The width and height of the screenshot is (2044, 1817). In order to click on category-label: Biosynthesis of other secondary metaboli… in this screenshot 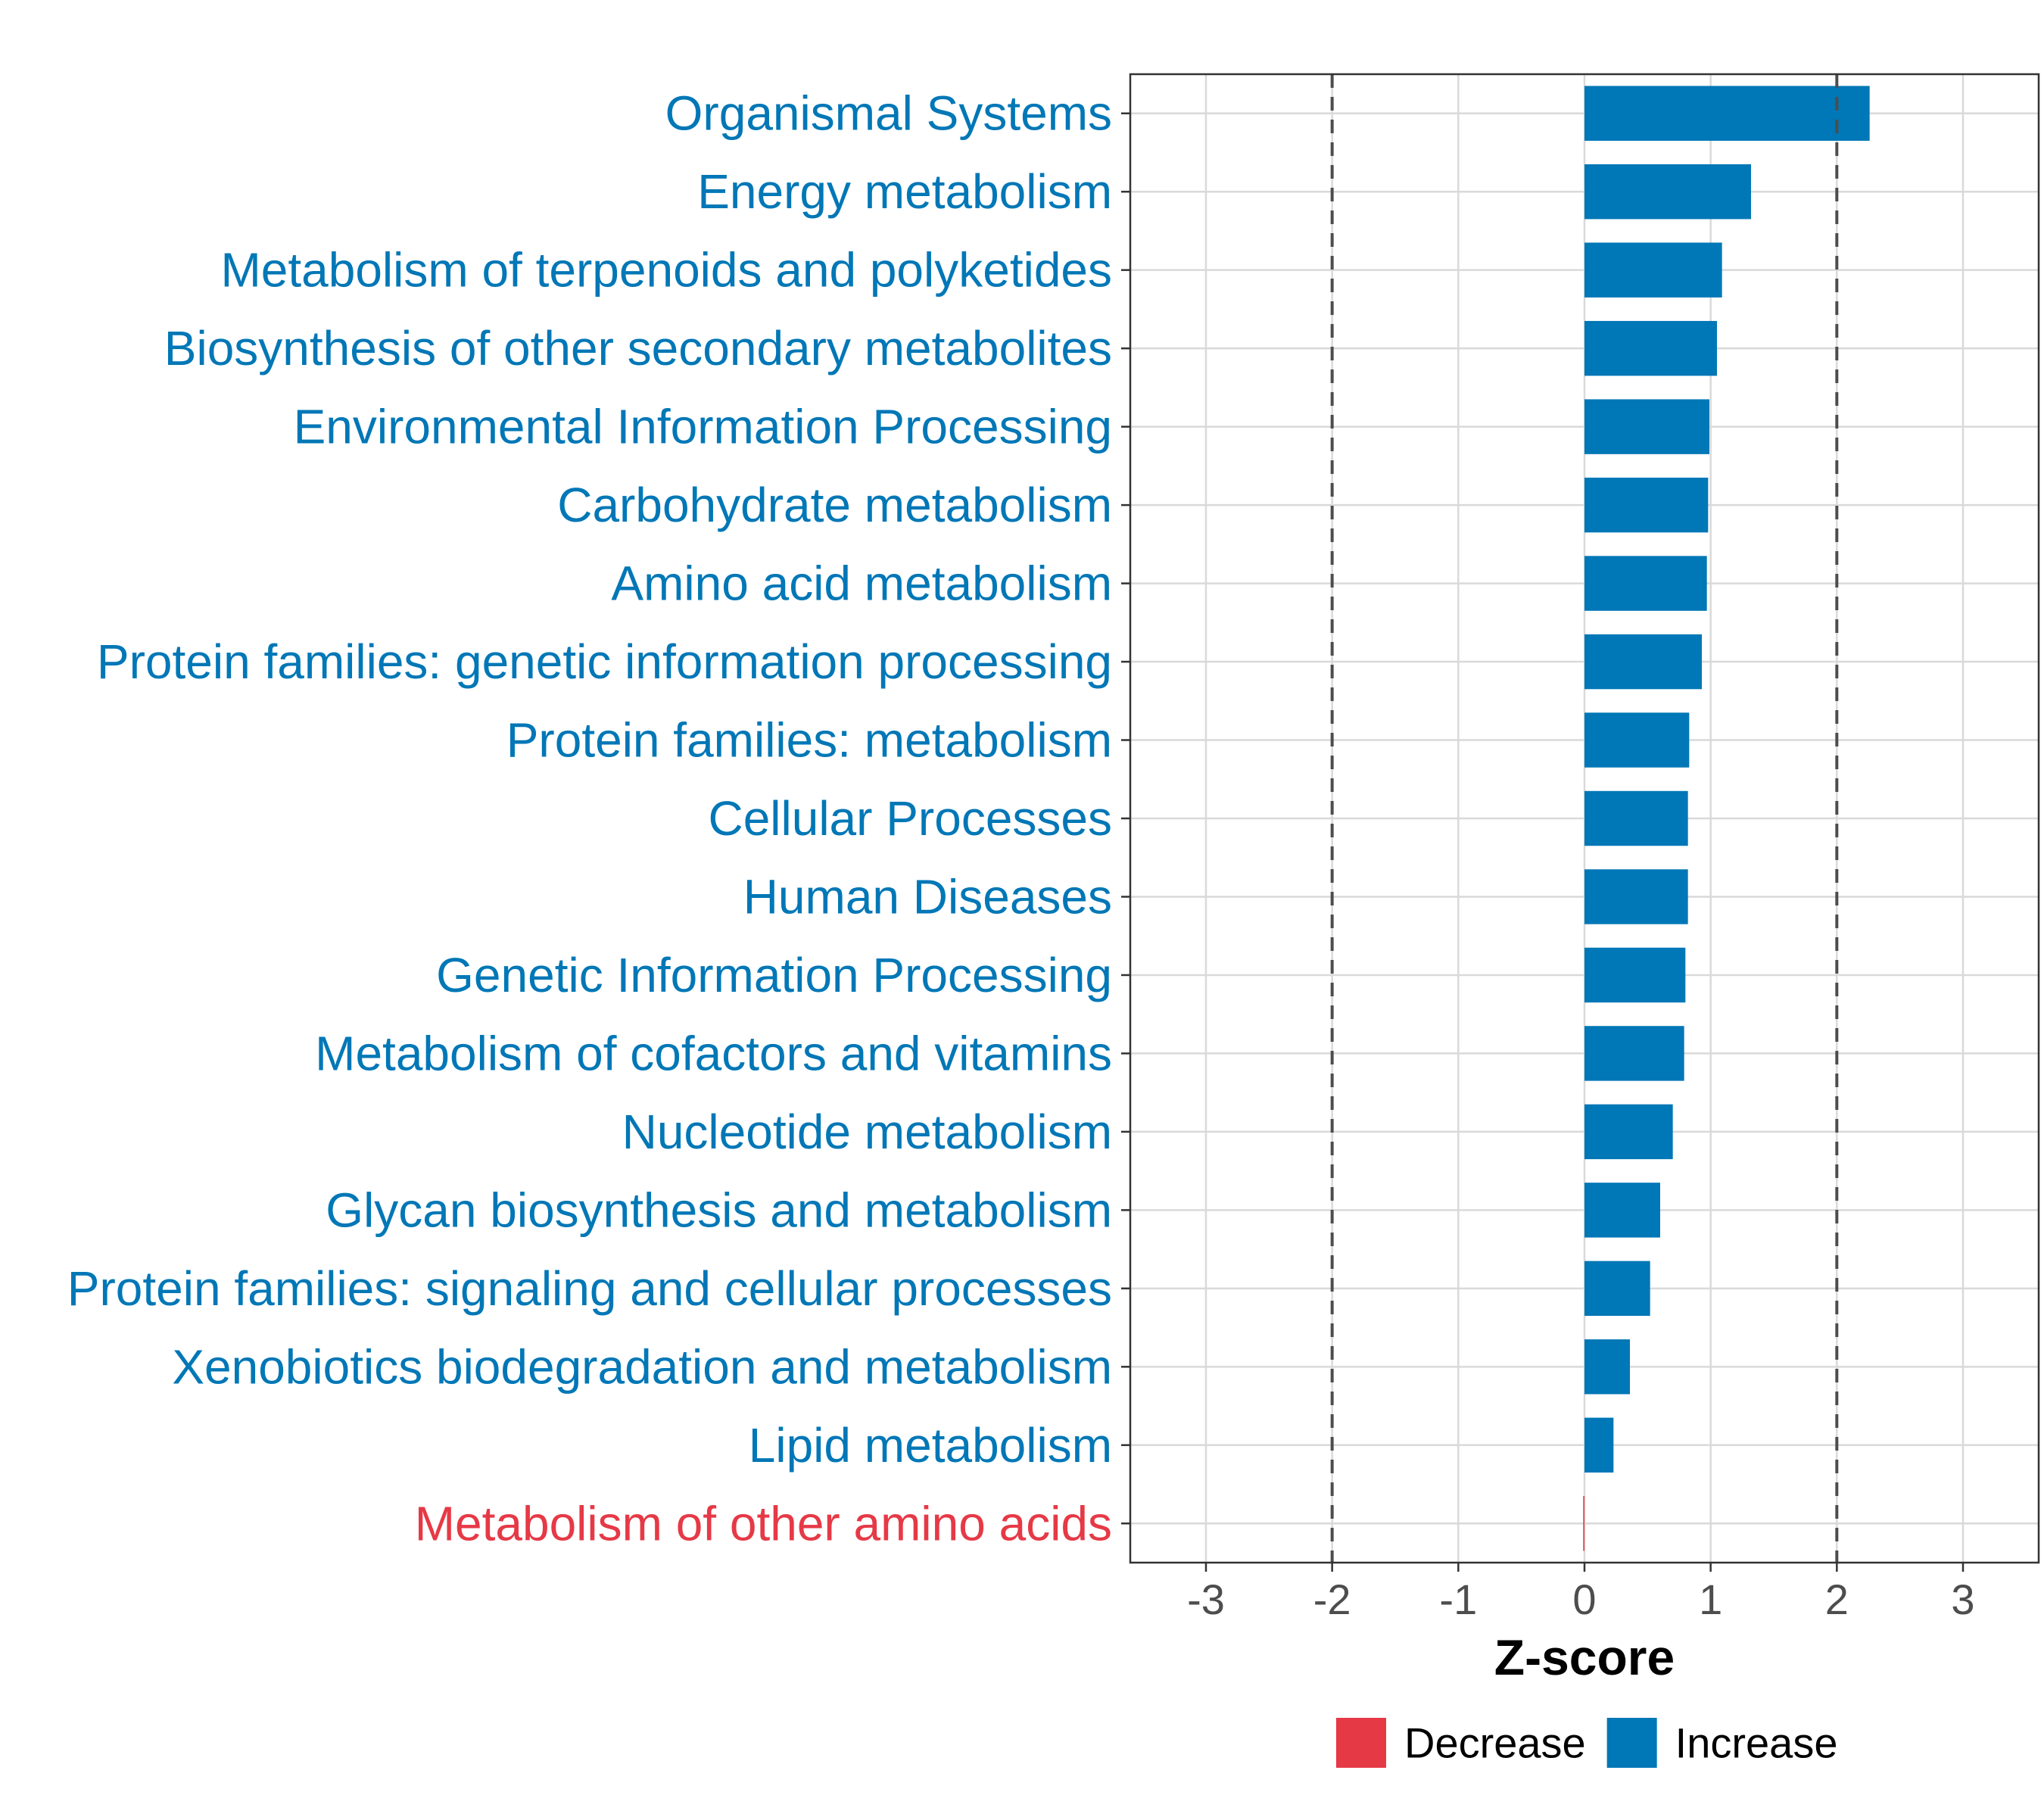, I will do `click(638, 348)`.